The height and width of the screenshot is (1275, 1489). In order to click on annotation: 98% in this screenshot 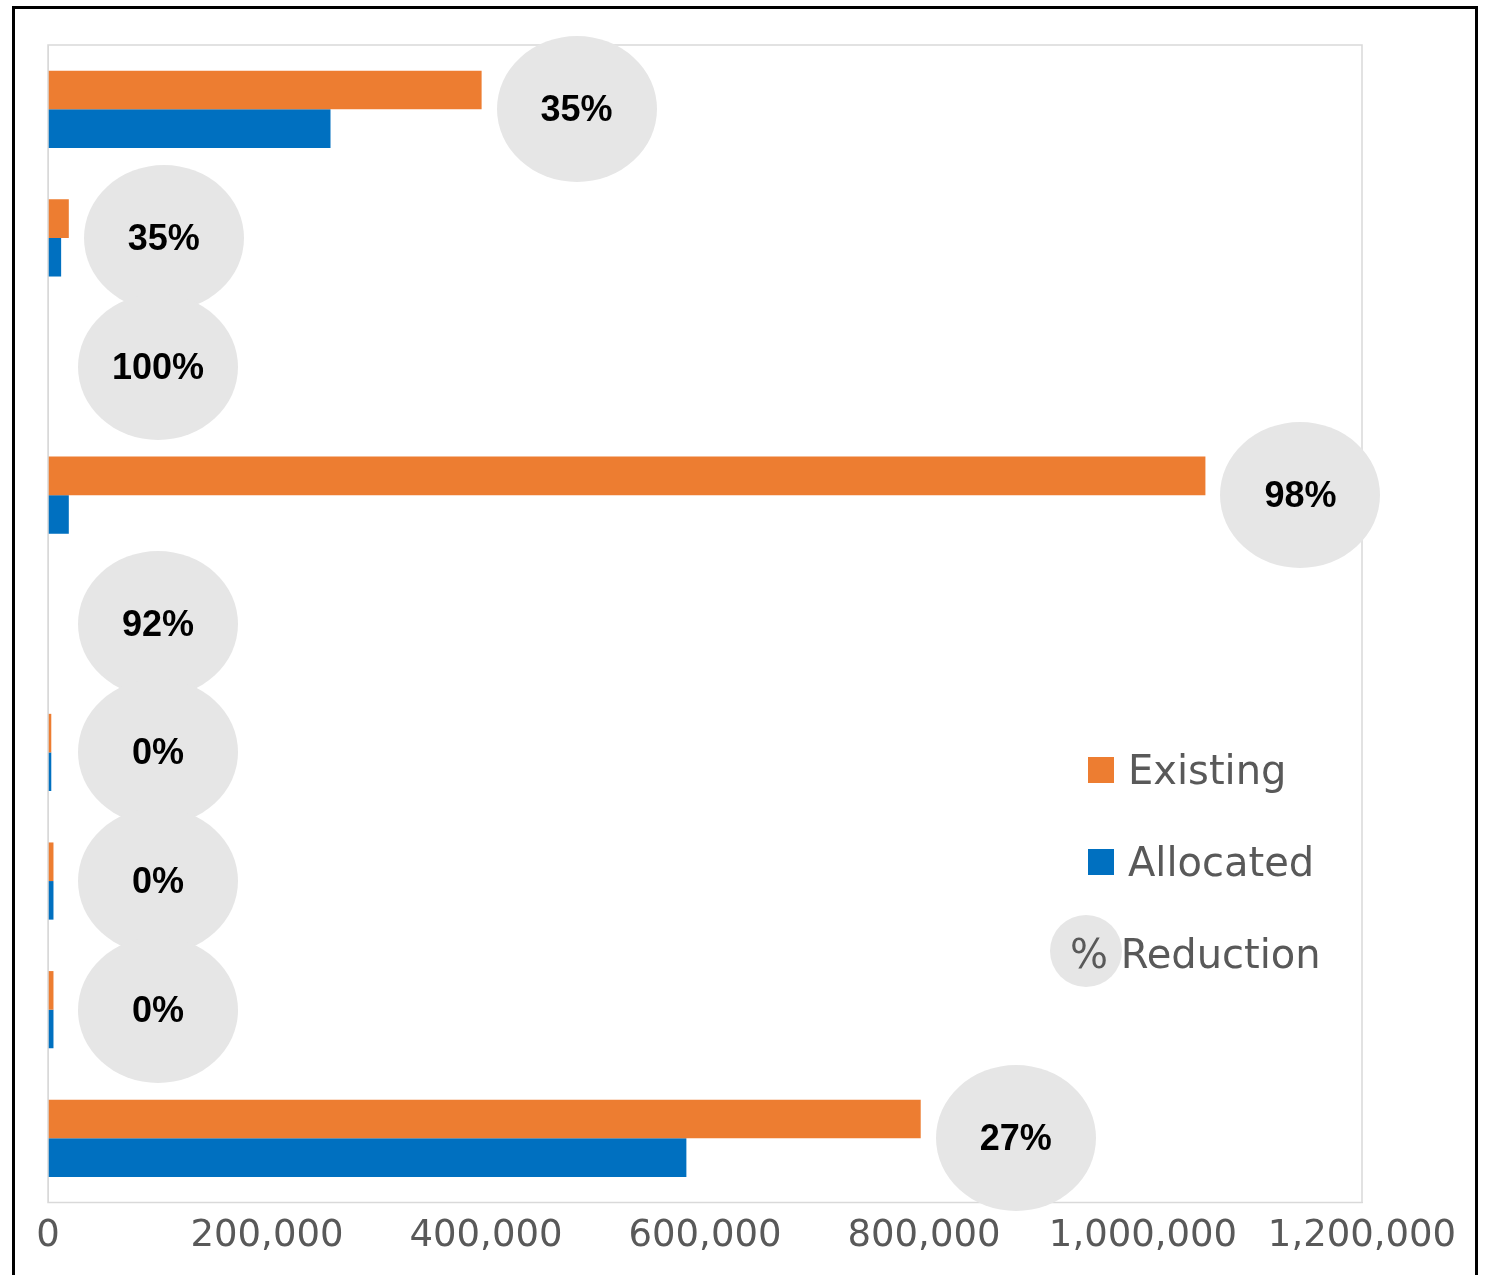, I will do `click(1300, 495)`.